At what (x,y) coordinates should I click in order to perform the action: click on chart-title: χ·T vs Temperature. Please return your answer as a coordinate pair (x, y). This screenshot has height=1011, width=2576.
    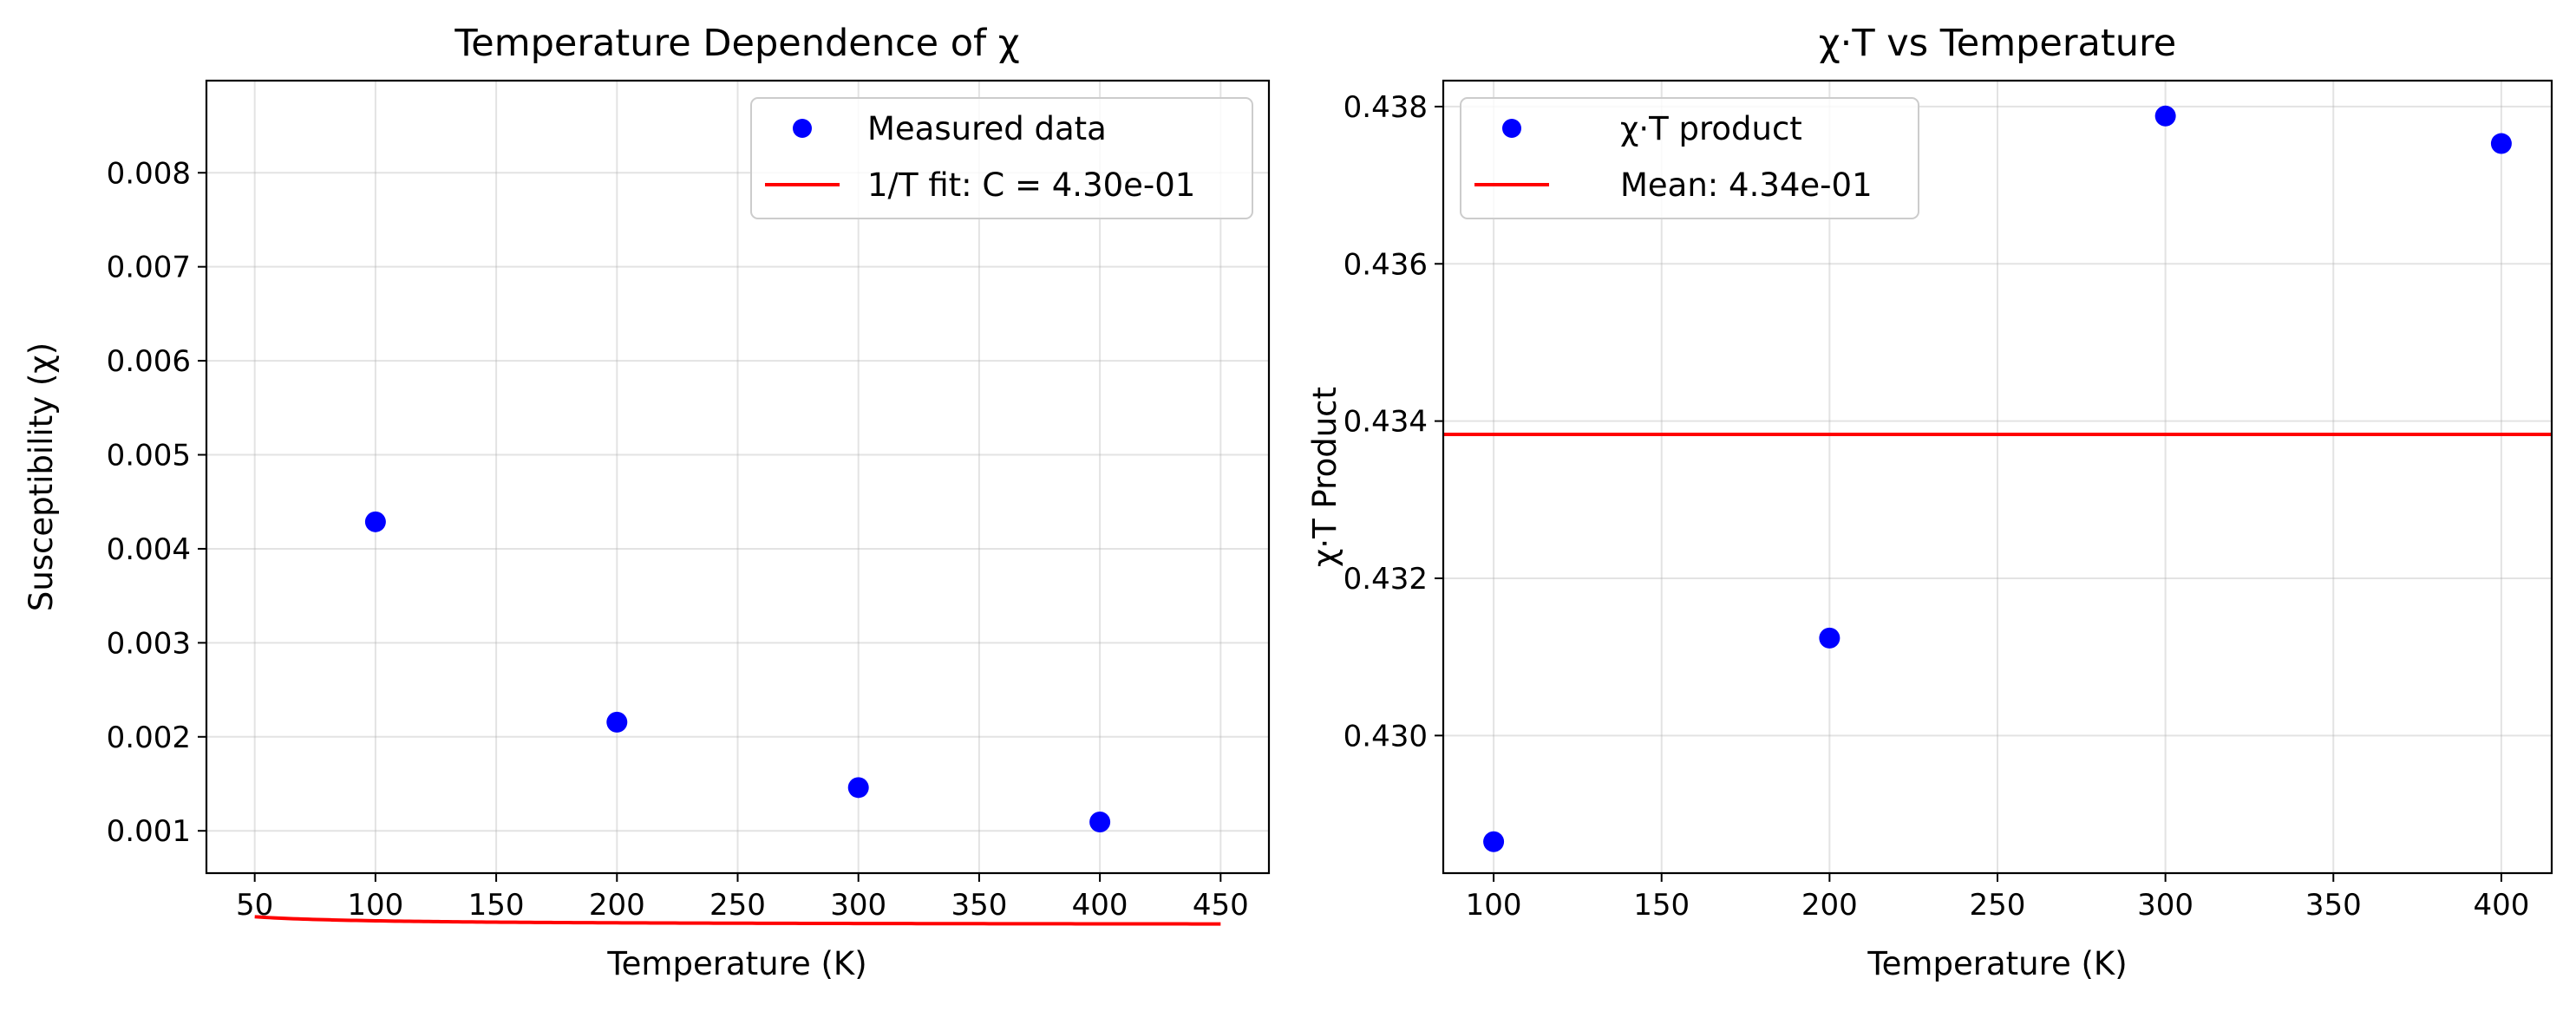
    Looking at the image, I should click on (1997, 43).